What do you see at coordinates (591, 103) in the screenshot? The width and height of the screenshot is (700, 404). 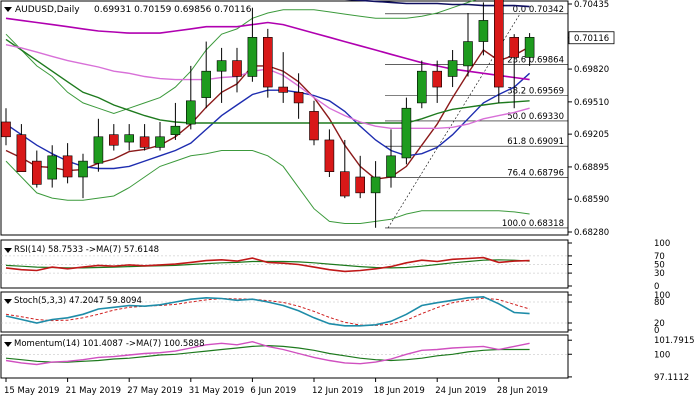 I see `price-tick-label: 0.69510` at bounding box center [591, 103].